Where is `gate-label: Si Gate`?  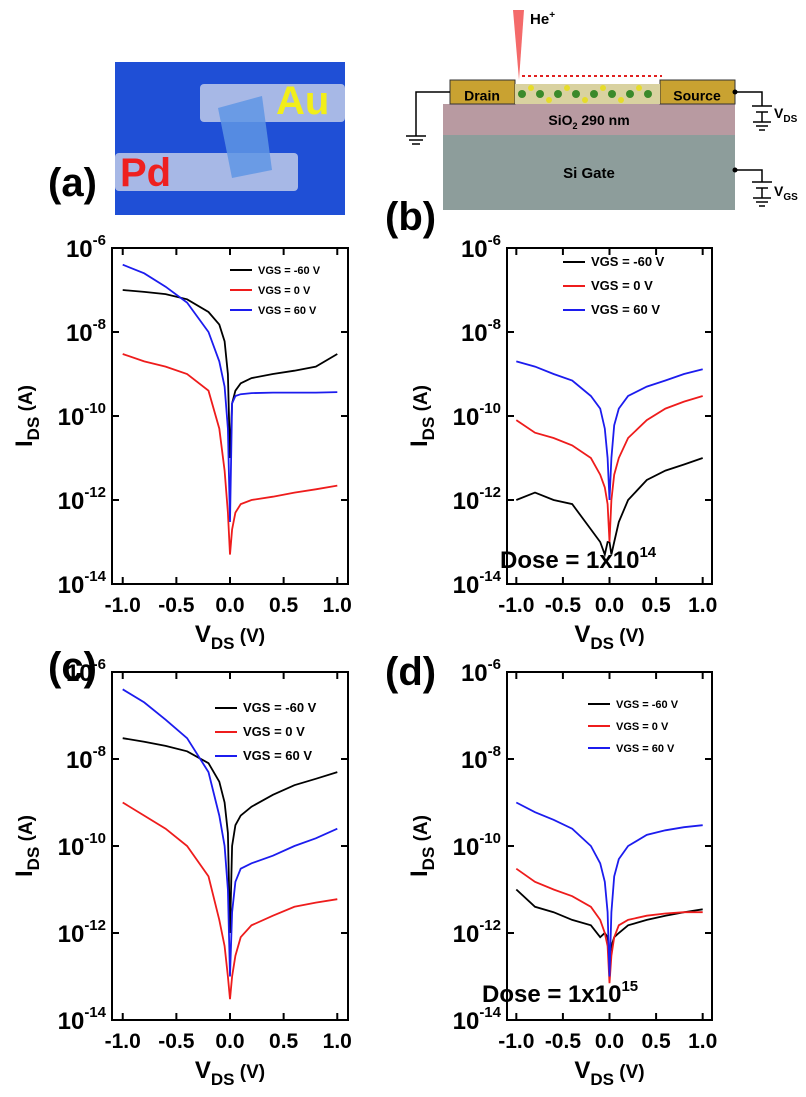
gate-label: Si Gate is located at coordinates (589, 173).